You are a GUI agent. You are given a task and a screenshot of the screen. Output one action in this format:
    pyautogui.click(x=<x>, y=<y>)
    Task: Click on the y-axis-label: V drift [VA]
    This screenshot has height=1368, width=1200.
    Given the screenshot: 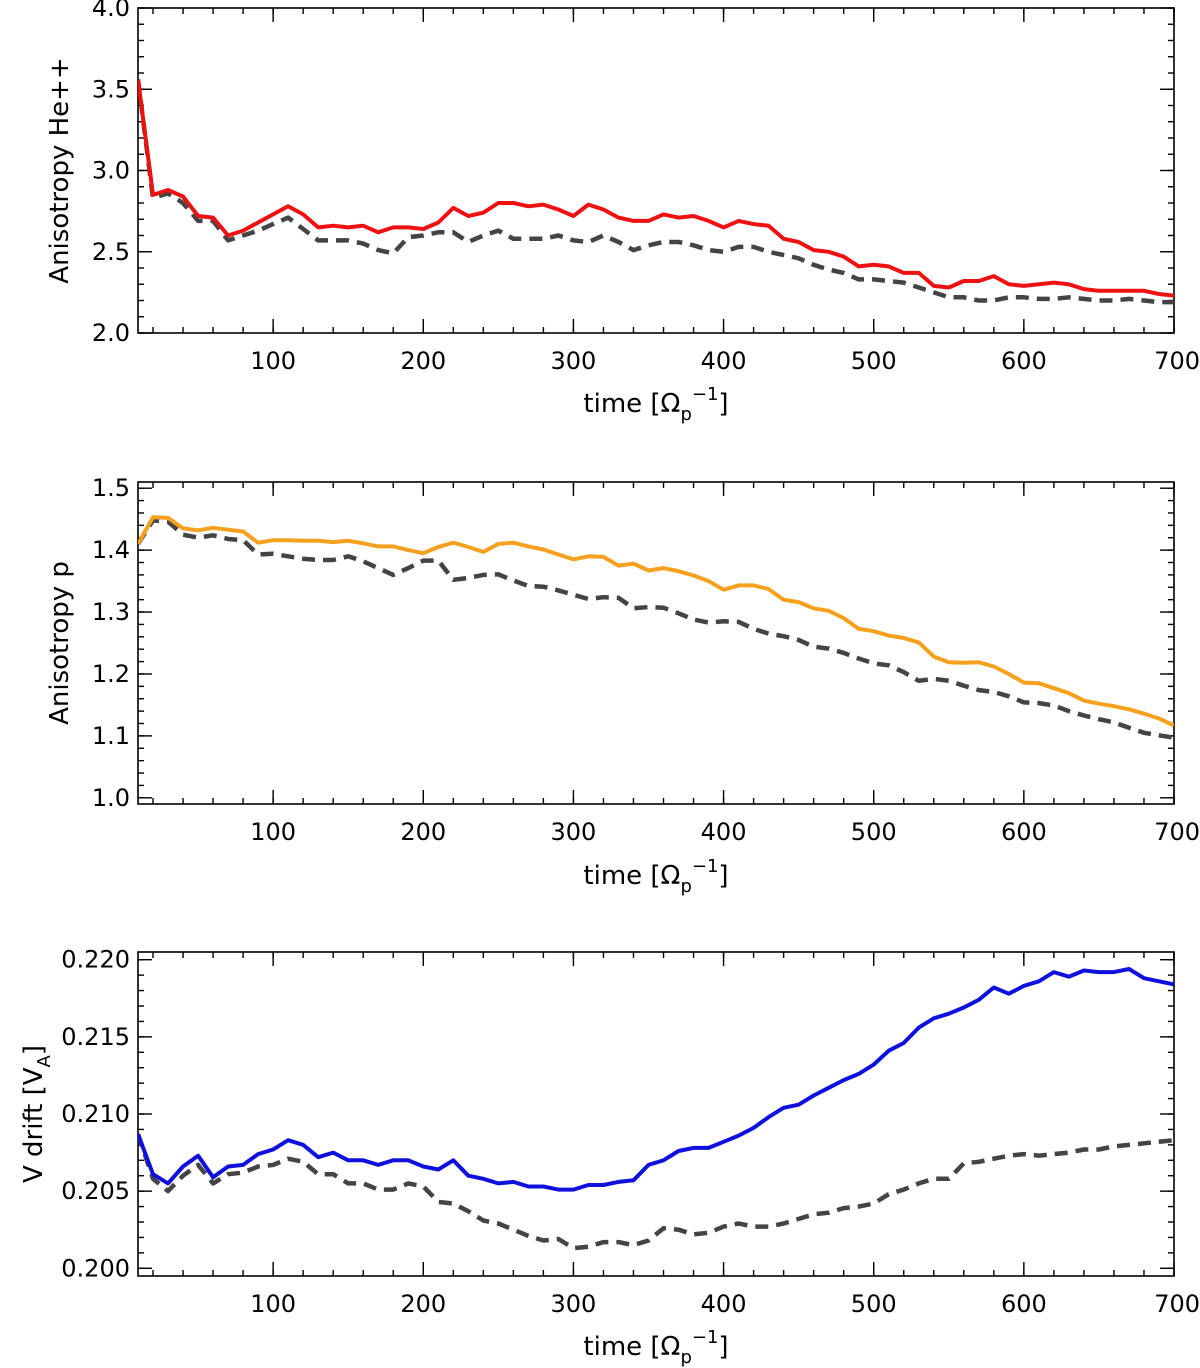 What is the action you would take?
    pyautogui.click(x=37, y=1114)
    